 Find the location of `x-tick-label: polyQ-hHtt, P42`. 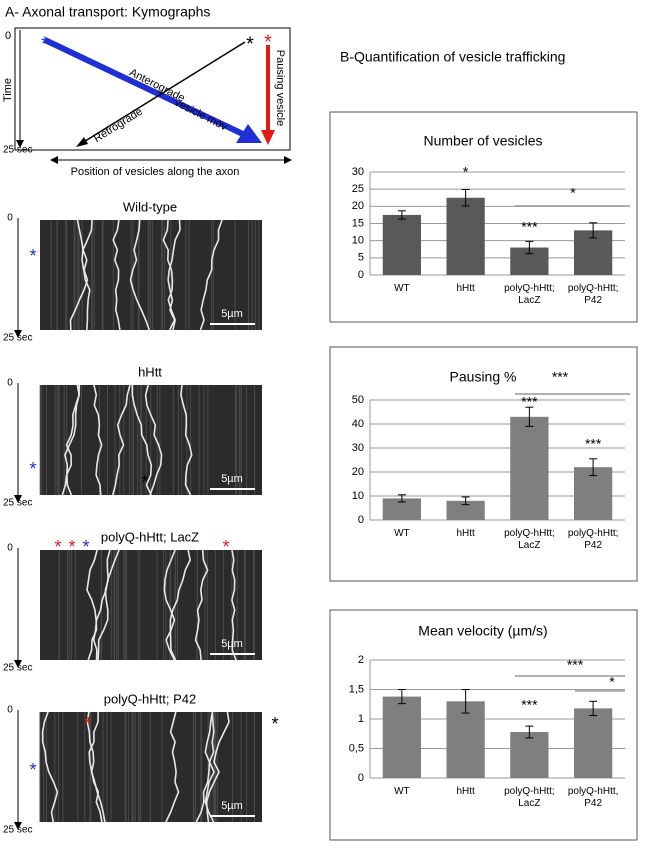

x-tick-label: polyQ-hHtt, P42 is located at coordinates (593, 797).